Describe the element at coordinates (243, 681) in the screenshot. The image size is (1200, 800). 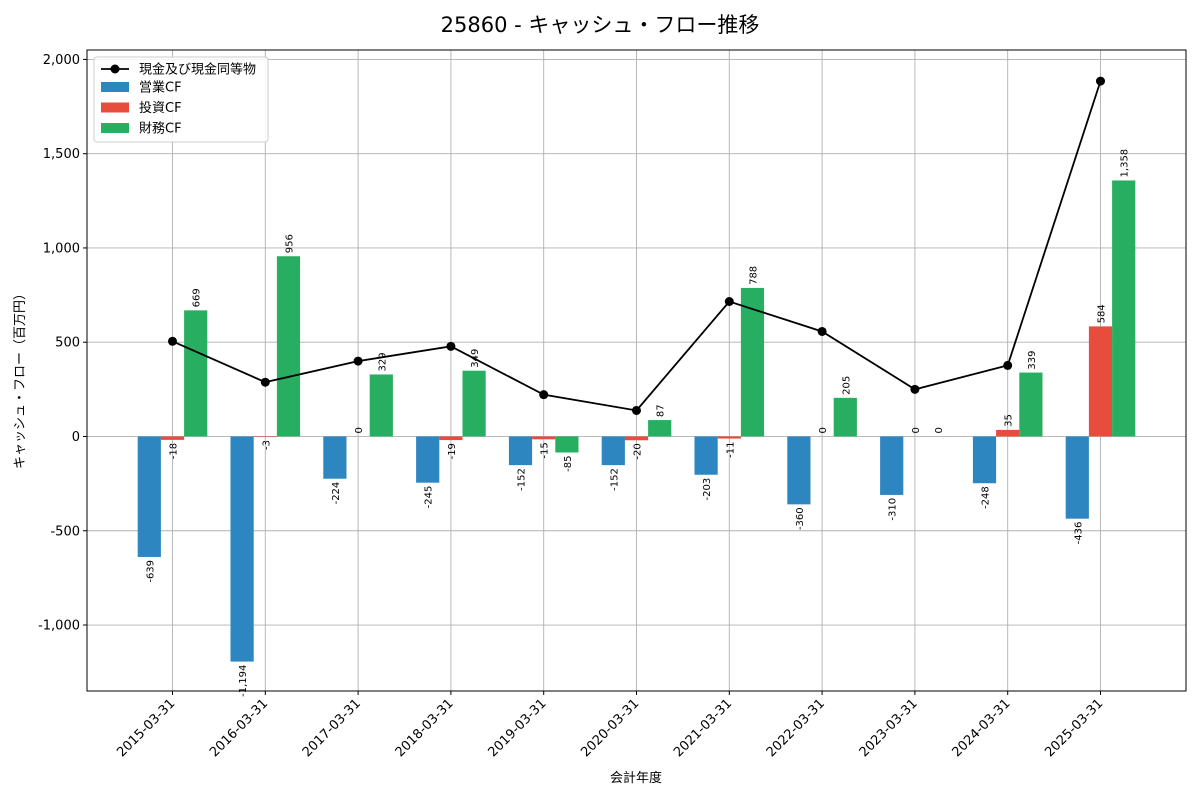
I see `bar-value-label: -1,194` at that location.